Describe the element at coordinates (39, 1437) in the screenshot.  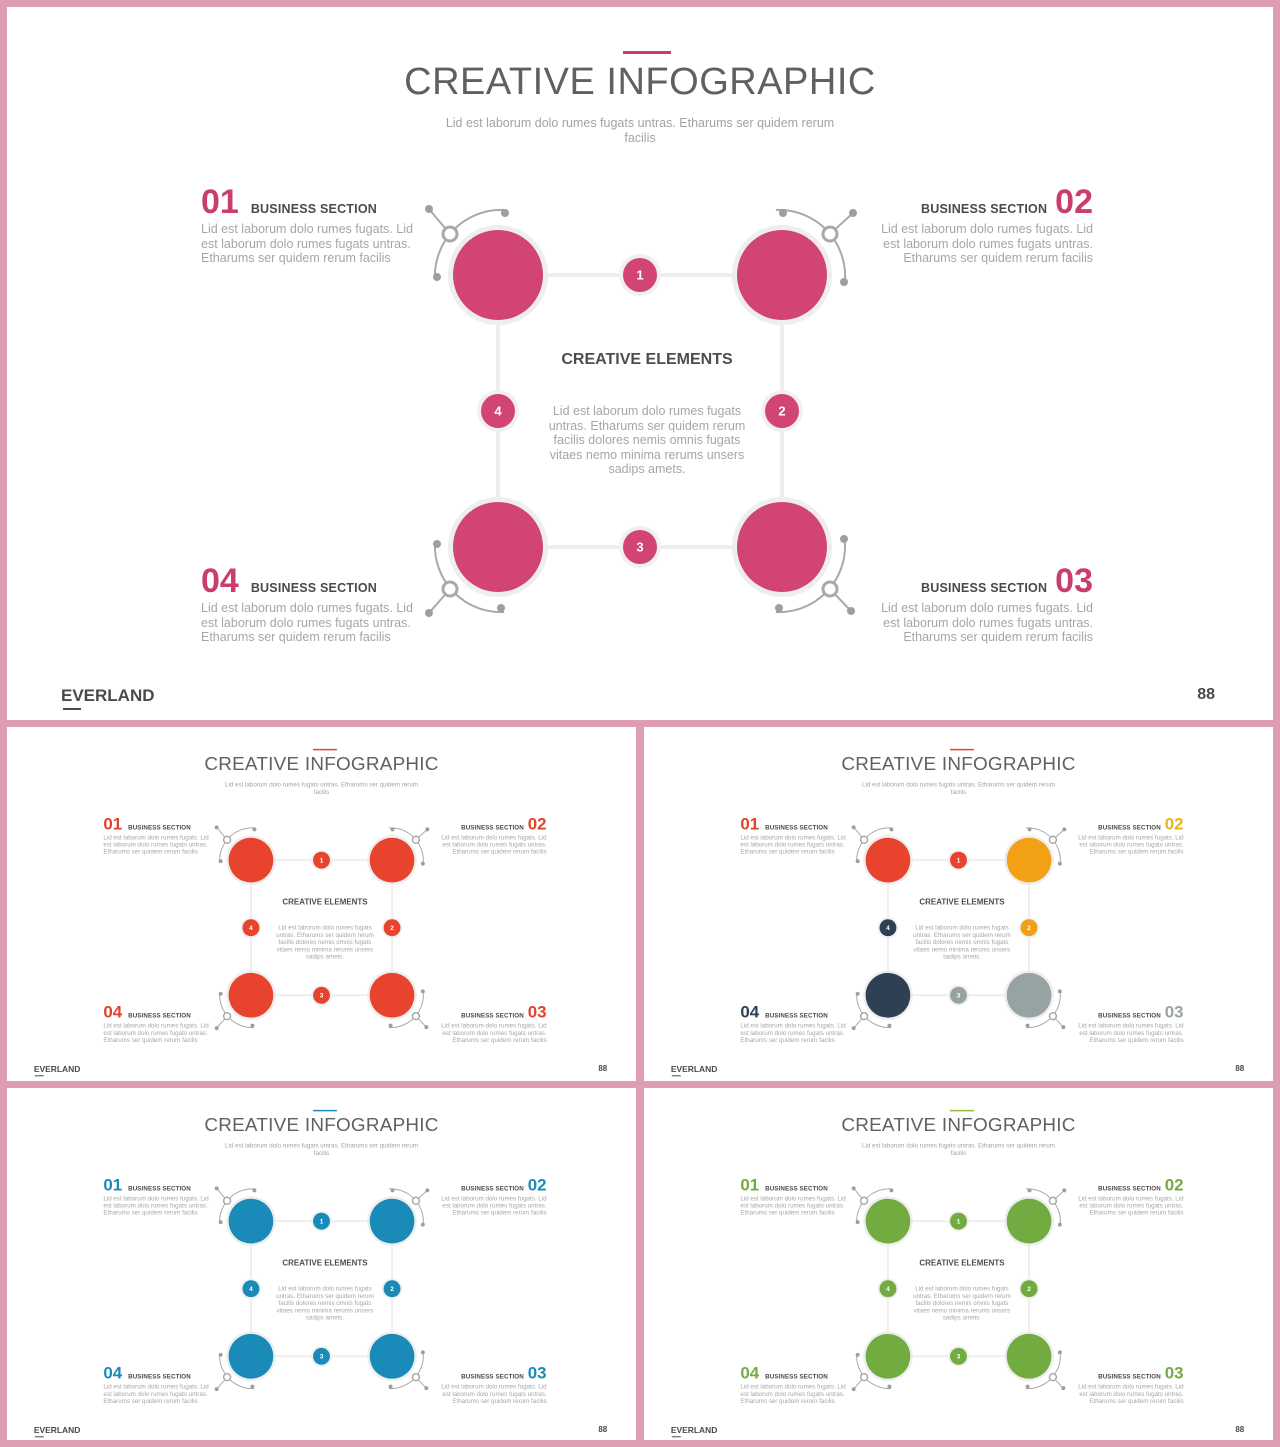
I see `brand-underline` at that location.